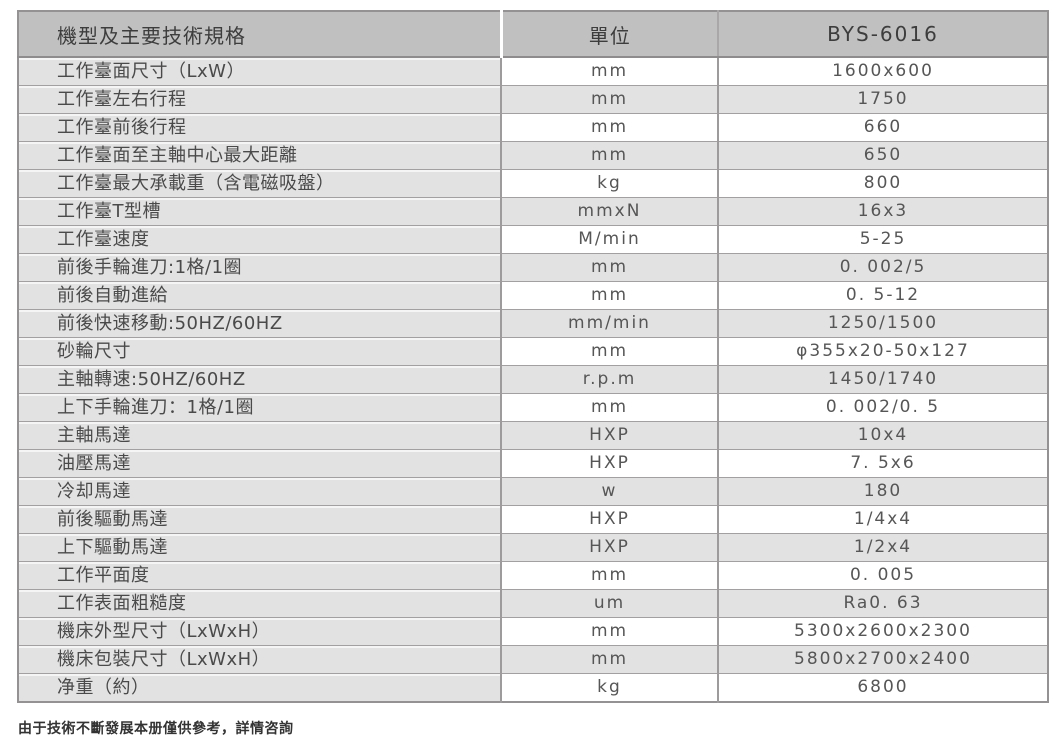 This screenshot has width=1061, height=747. I want to click on table-row: 工作臺面尺寸（LxW） mm 1600x600, so click(533, 71).